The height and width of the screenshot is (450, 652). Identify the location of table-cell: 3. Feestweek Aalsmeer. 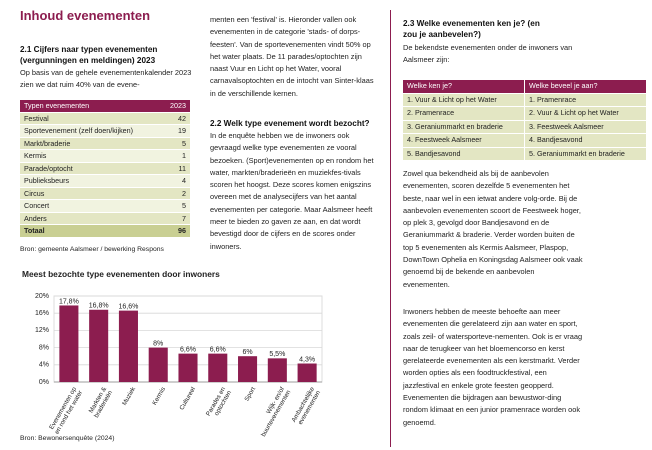
(586, 127).